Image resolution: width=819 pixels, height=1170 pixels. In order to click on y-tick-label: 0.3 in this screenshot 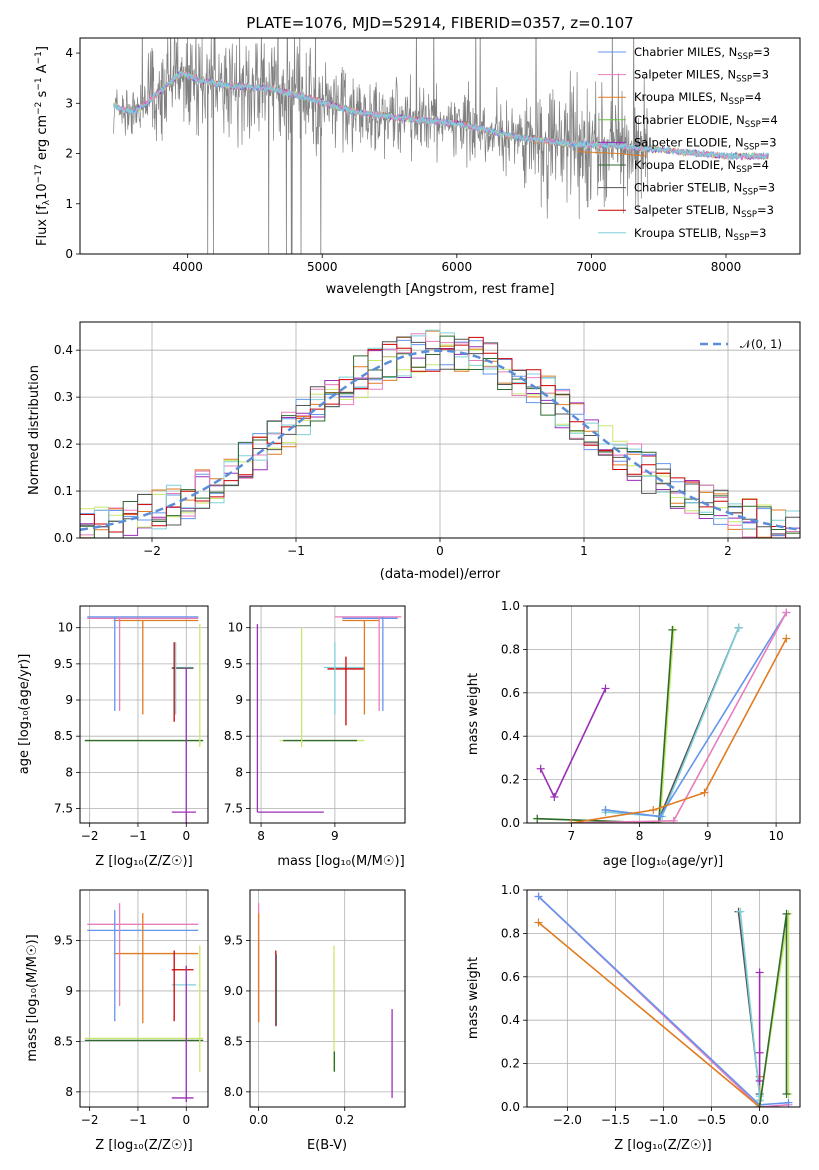, I will do `click(63, 397)`.